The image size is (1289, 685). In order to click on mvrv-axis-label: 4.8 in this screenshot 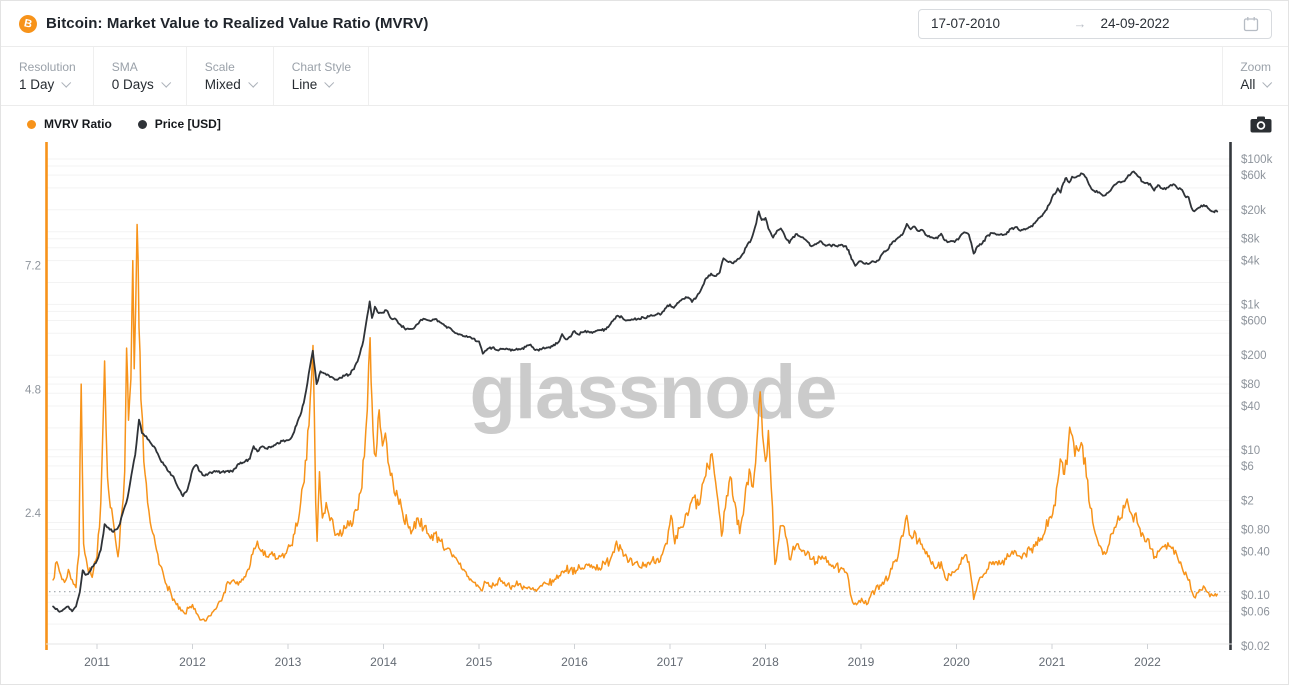, I will do `click(33, 390)`.